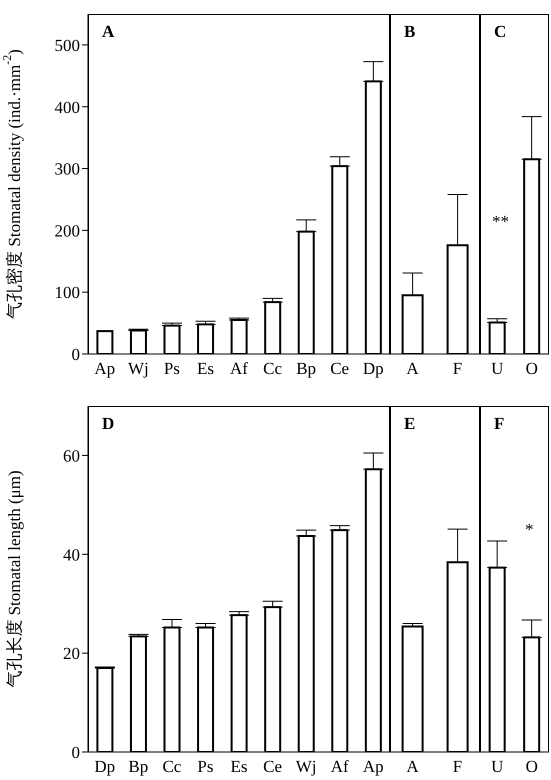 The height and width of the screenshot is (780, 551). I want to click on y-axis-title: 气孔长度 Stomatal length (μm), so click(14, 579).